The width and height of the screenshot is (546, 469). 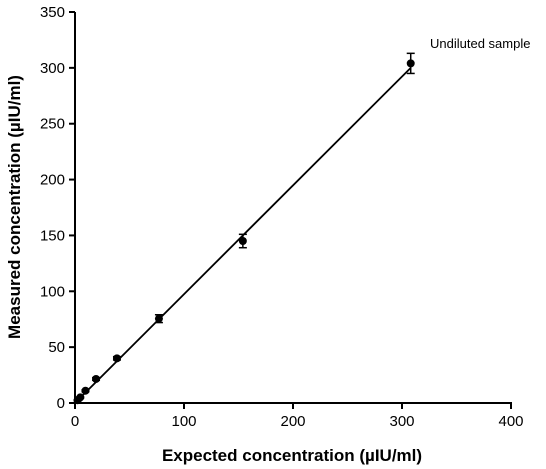 What do you see at coordinates (14, 207) in the screenshot?
I see `y-axis-title: Measured concentration (µIU/ml)` at bounding box center [14, 207].